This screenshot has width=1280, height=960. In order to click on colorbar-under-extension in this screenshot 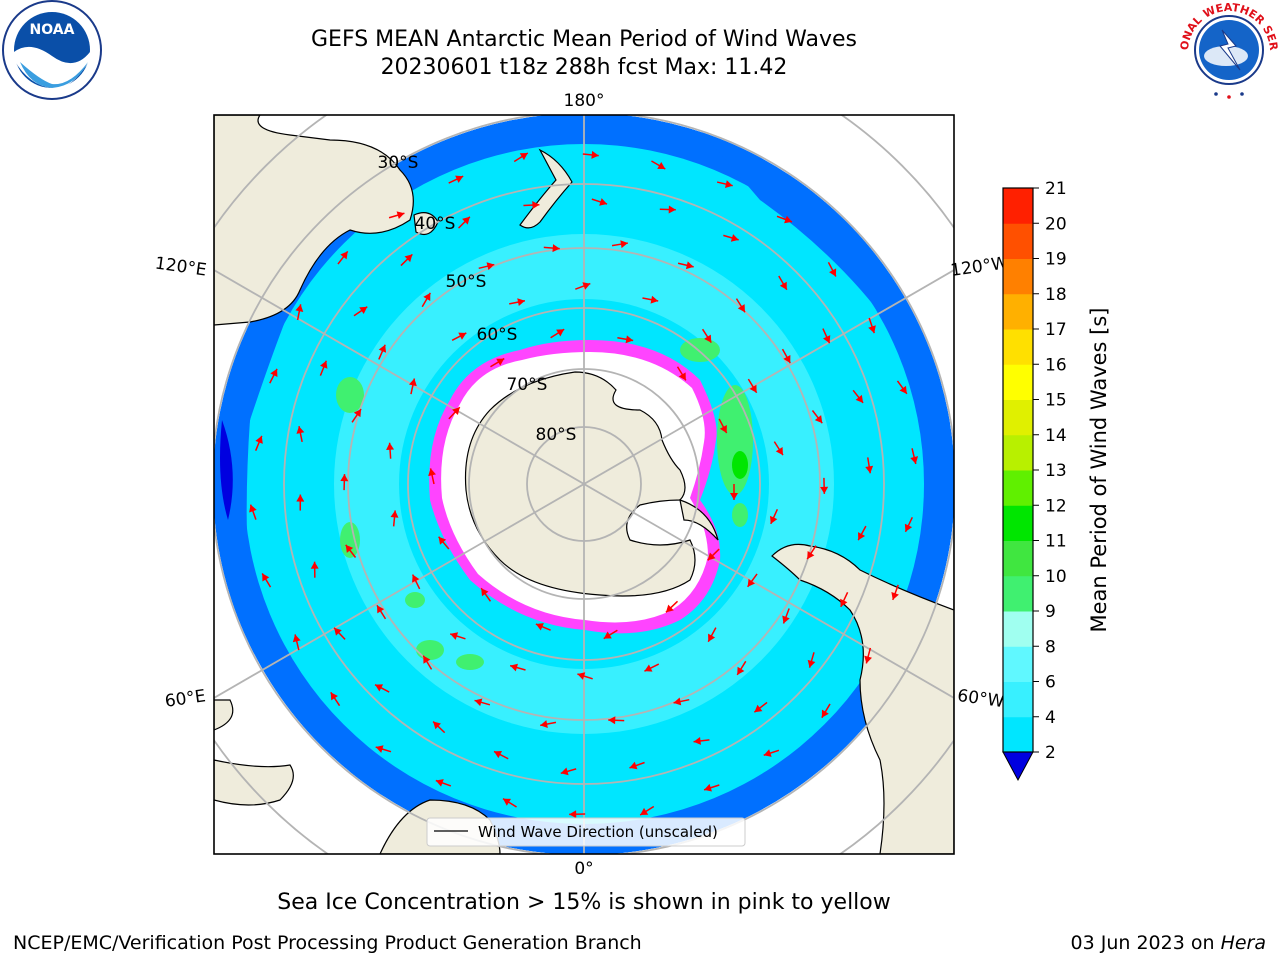, I will do `click(1018, 766)`.